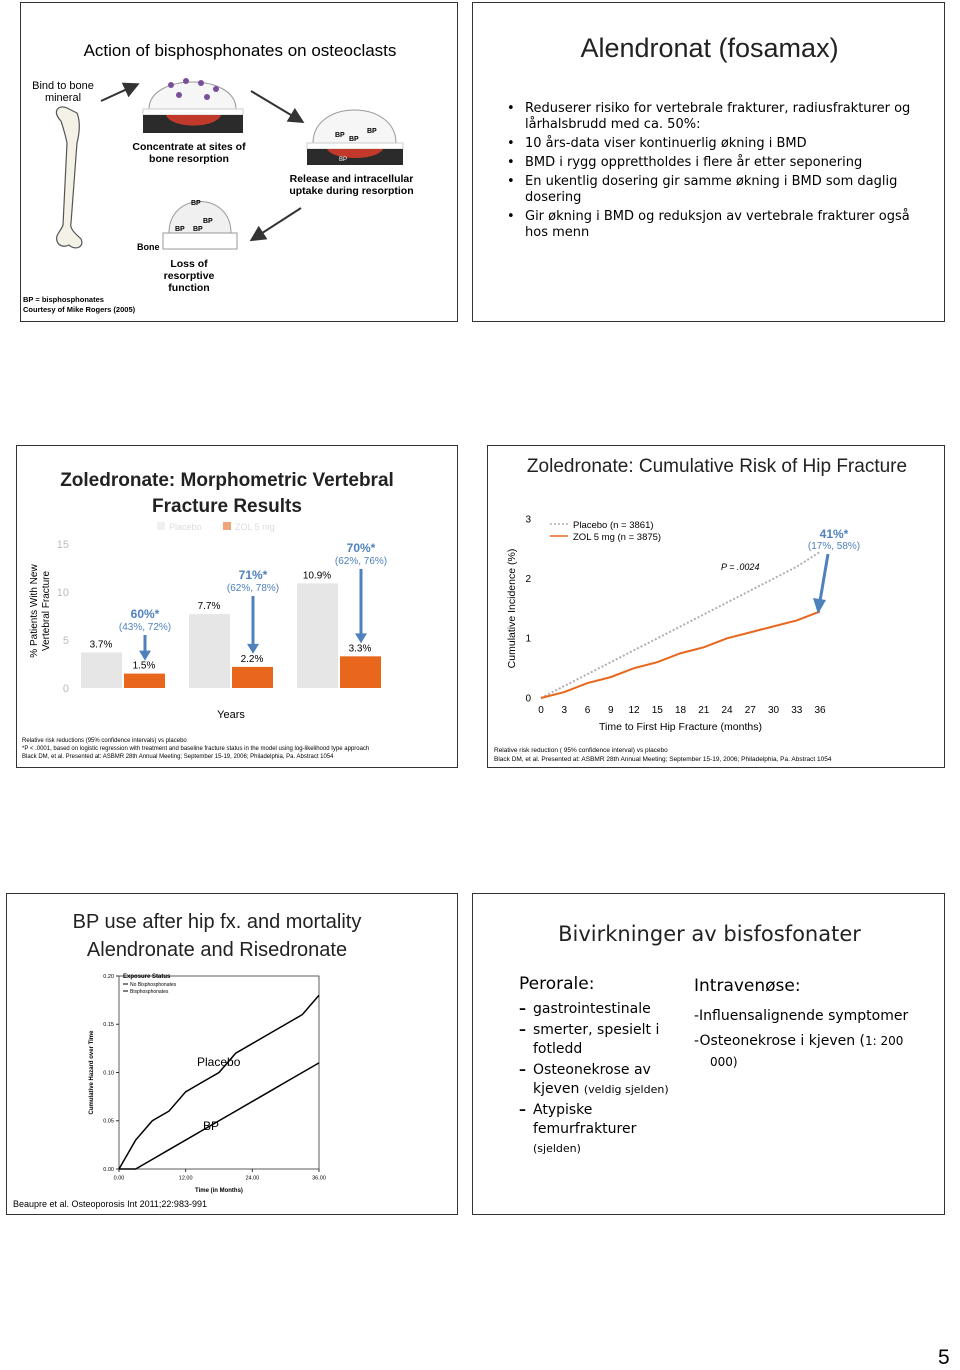 The image size is (960, 1370). What do you see at coordinates (219, 1062) in the screenshot?
I see `curve-label: Placebo` at bounding box center [219, 1062].